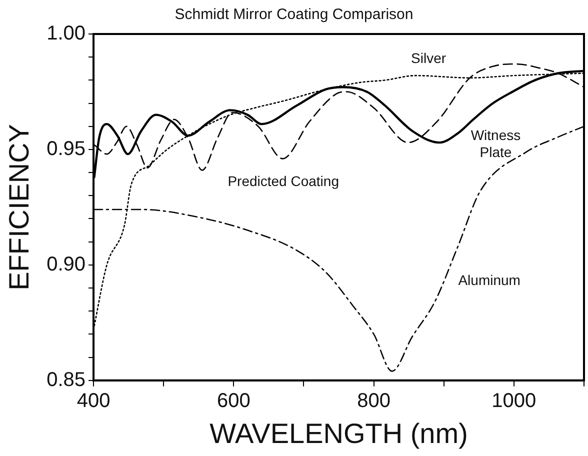  I want to click on series-label: Silver, so click(428, 58).